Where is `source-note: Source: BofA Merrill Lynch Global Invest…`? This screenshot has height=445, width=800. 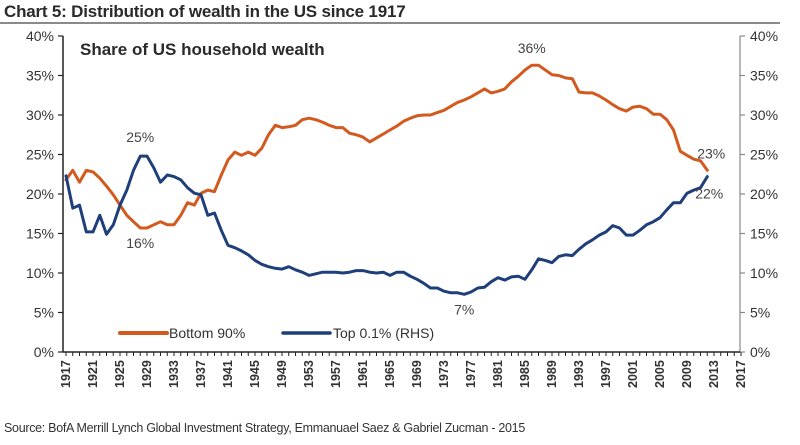
source-note: Source: BofA Merrill Lynch Global Invest… is located at coordinates (264, 428).